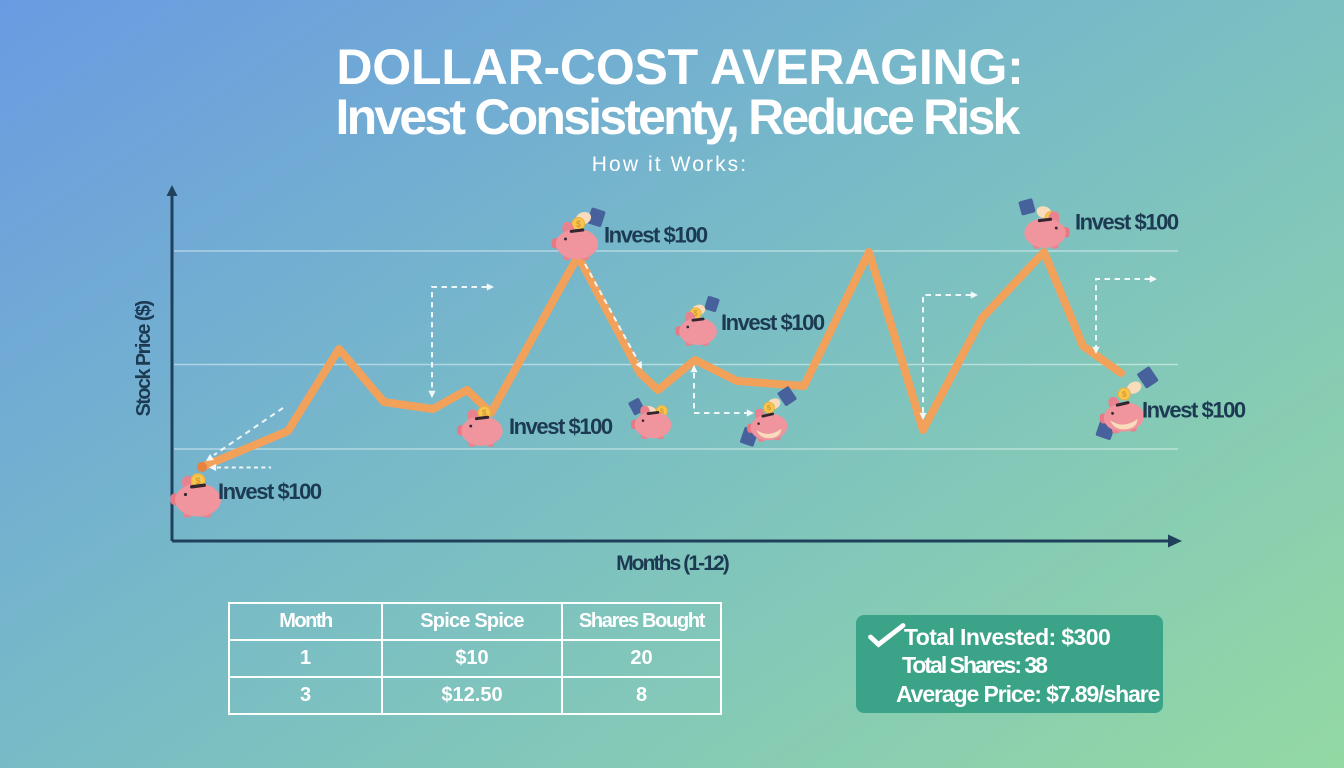  What do you see at coordinates (672, 563) in the screenshot?
I see `svg-text: Months (1-12)` at bounding box center [672, 563].